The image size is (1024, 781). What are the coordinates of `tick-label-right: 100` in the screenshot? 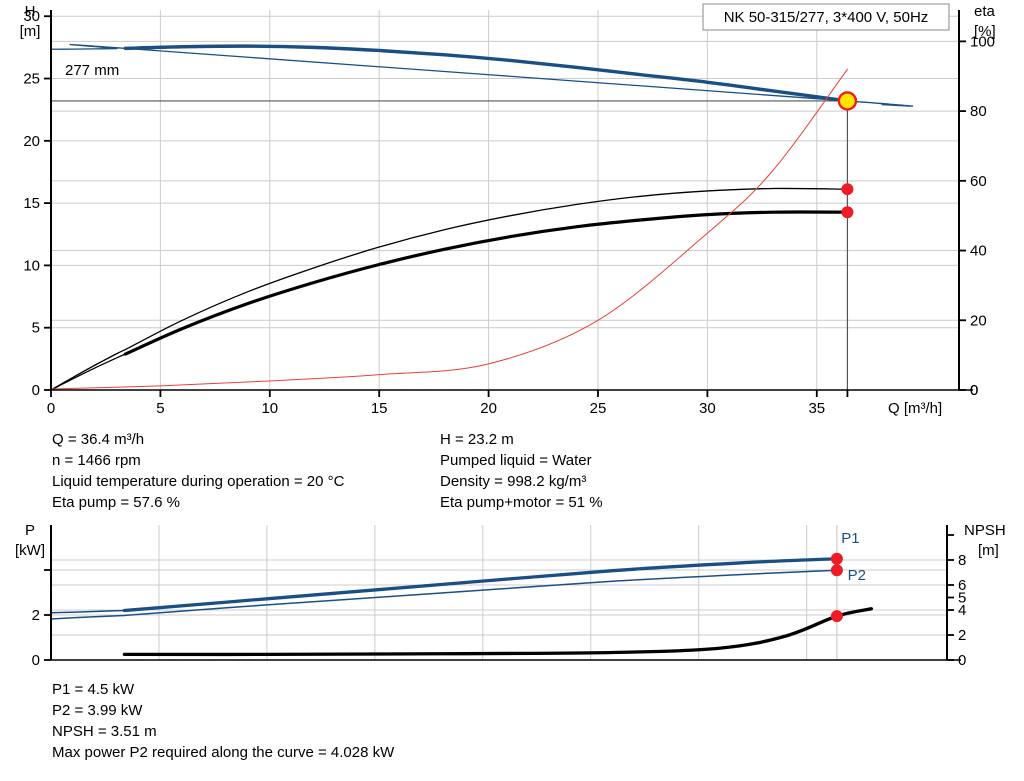 It's located at (982, 41).